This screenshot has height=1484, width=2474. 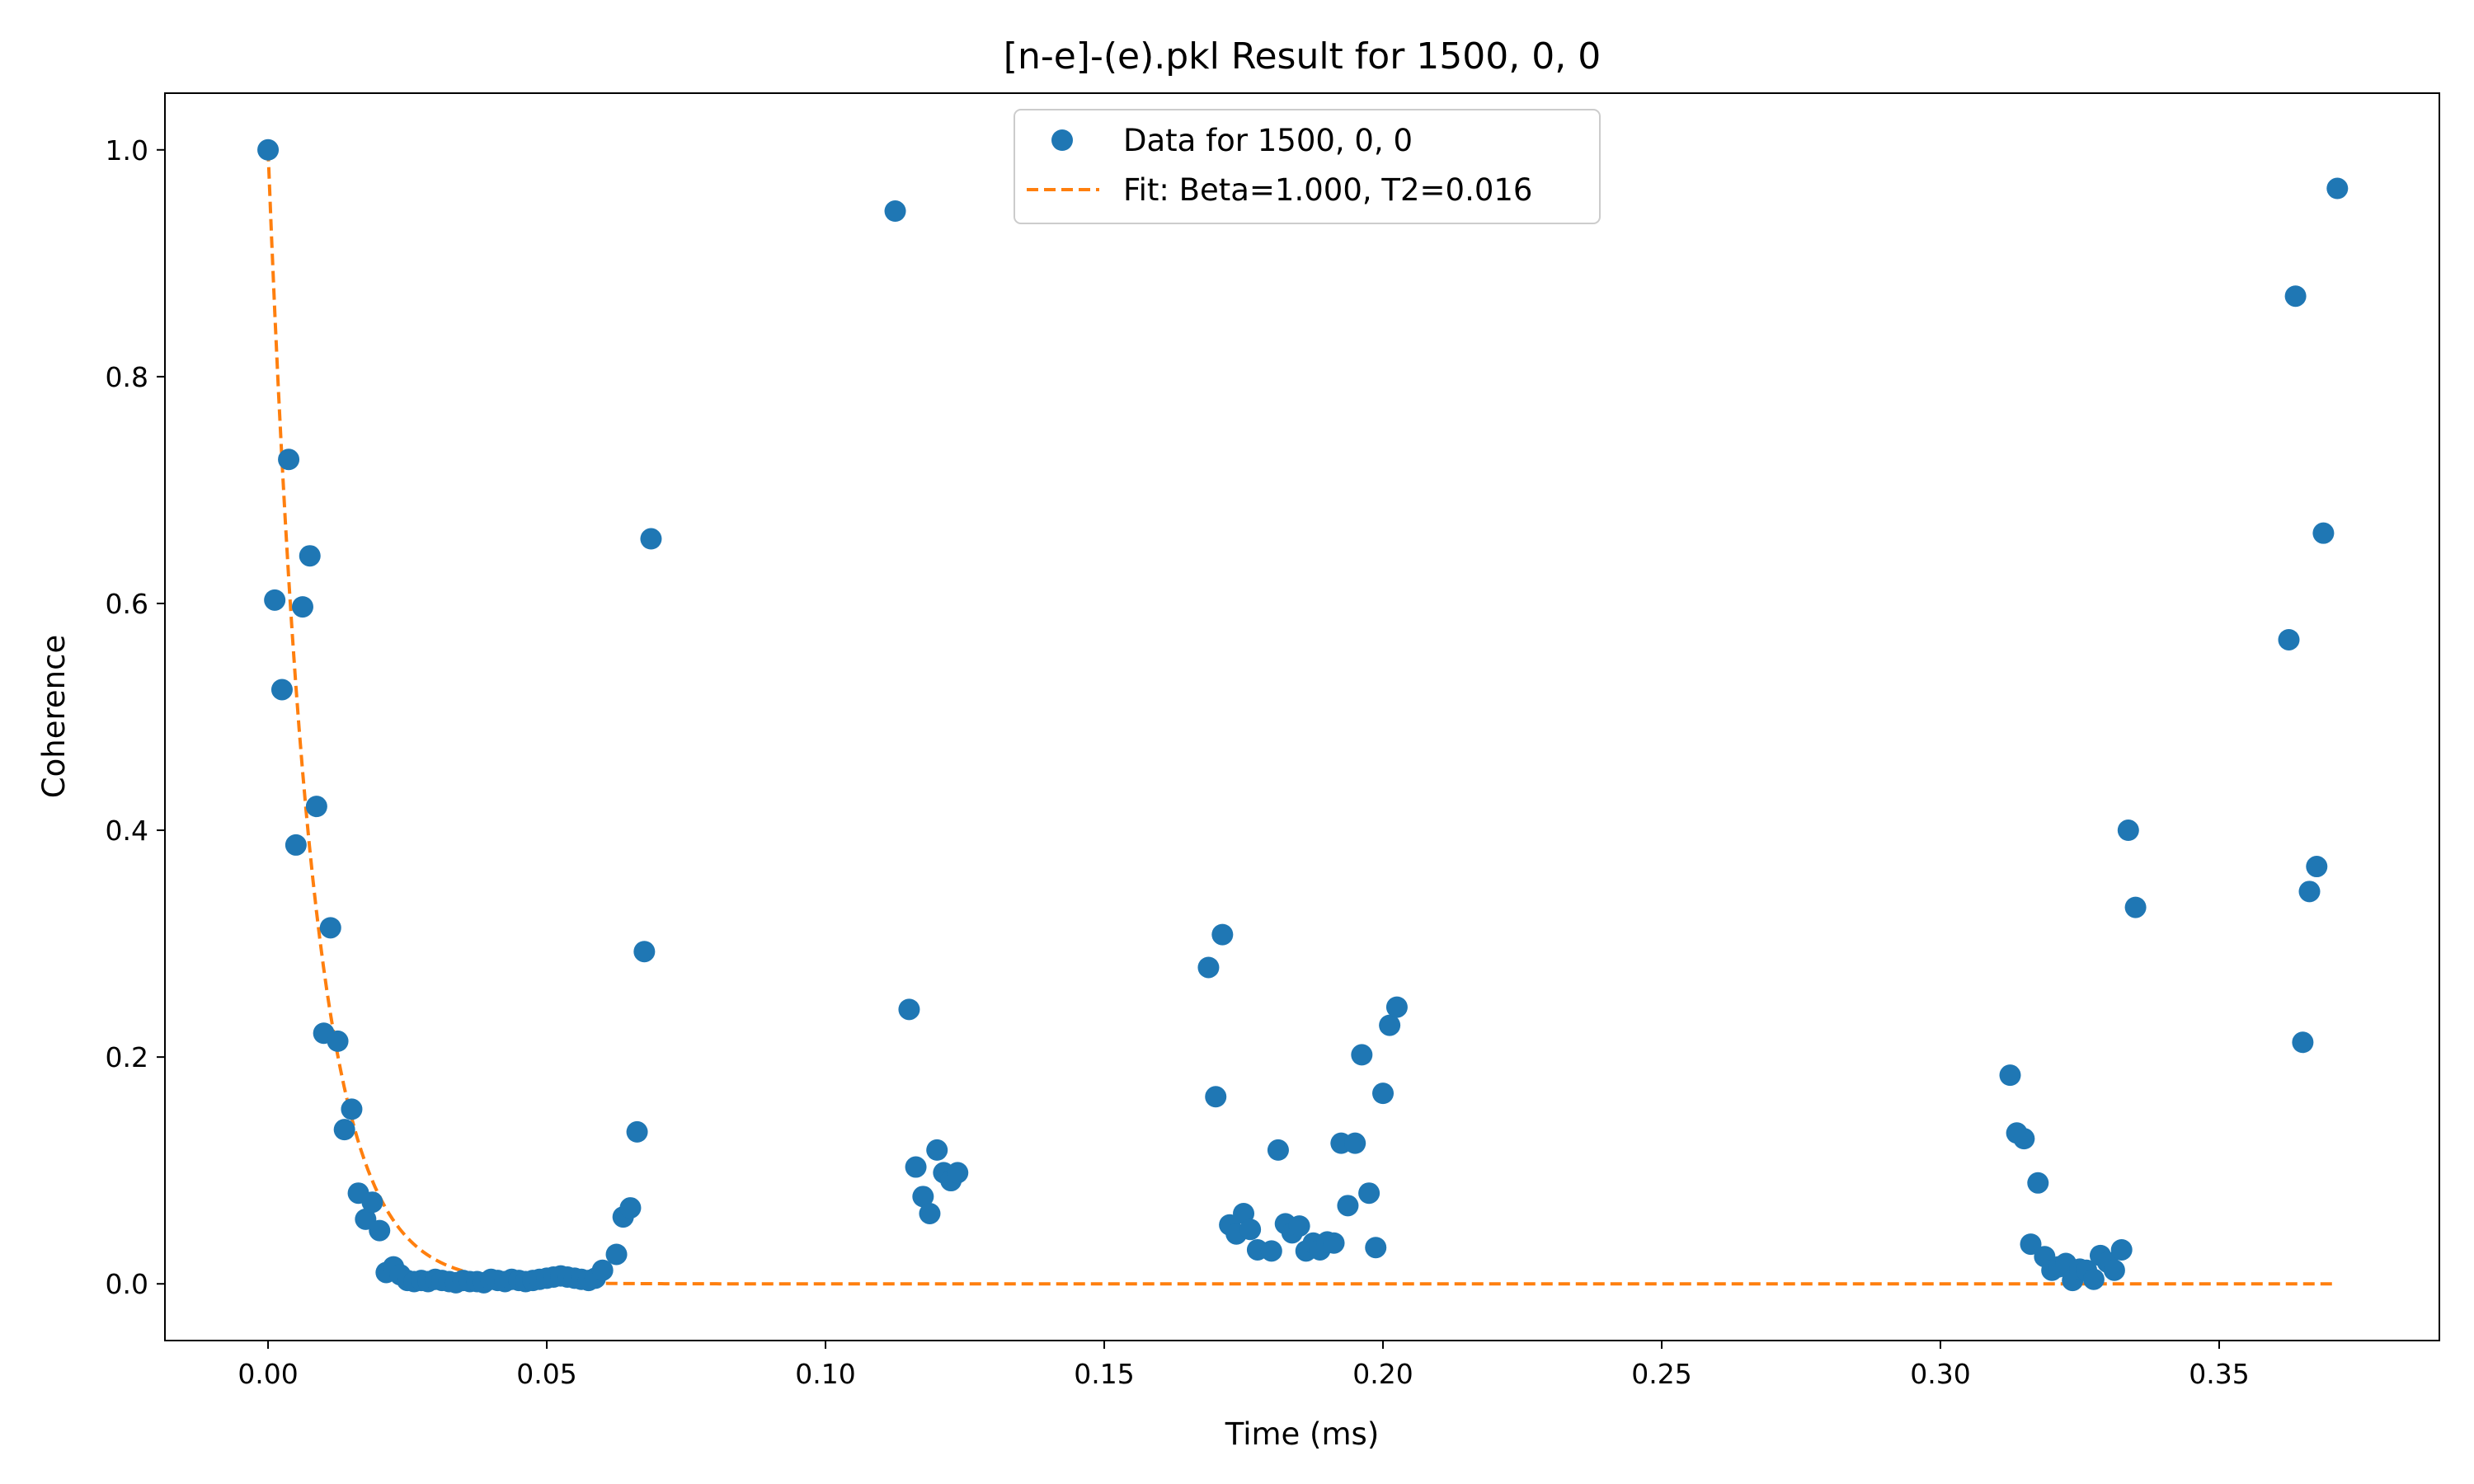 I want to click on y-tick-label: 0.2, so click(x=127, y=1057).